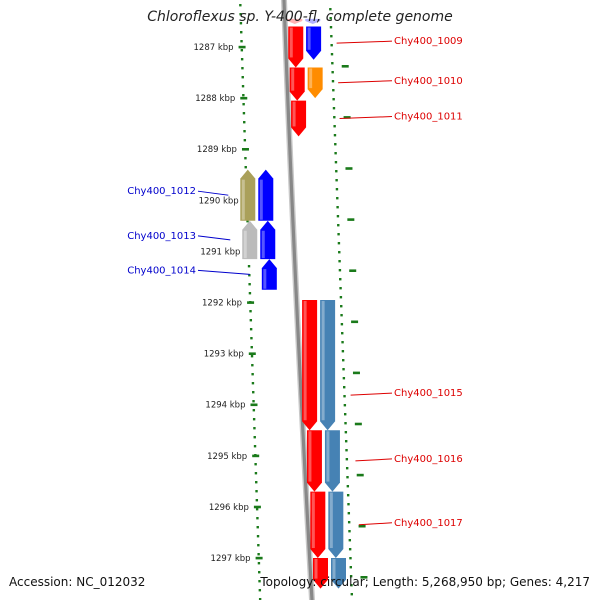 The image size is (600, 604). I want to click on gene-g-top-b, so click(313, 21).